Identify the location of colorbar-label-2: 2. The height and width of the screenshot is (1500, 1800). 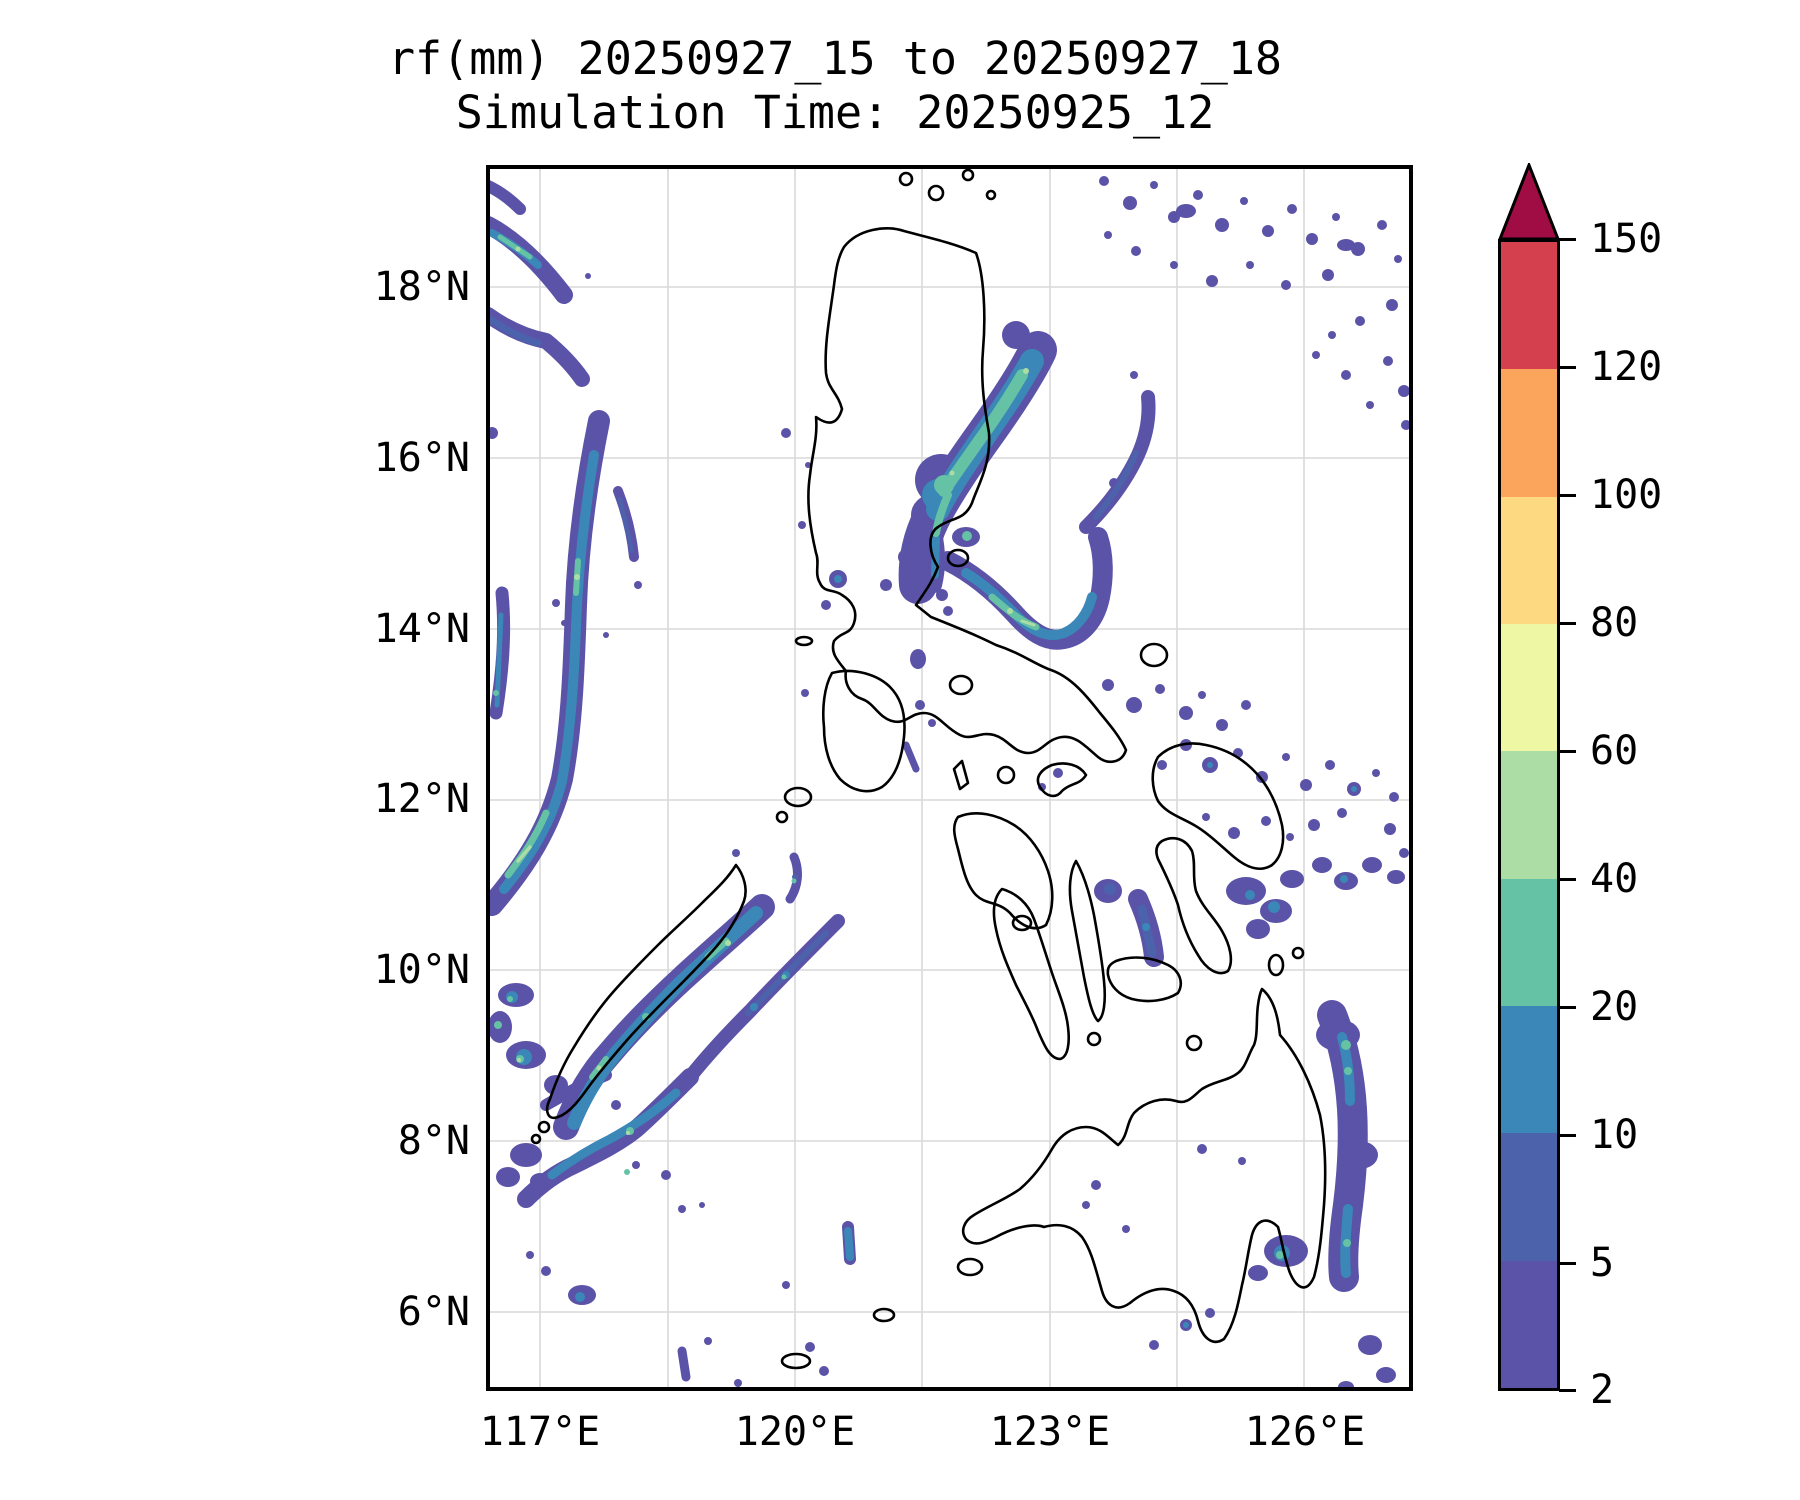
(1602, 1390).